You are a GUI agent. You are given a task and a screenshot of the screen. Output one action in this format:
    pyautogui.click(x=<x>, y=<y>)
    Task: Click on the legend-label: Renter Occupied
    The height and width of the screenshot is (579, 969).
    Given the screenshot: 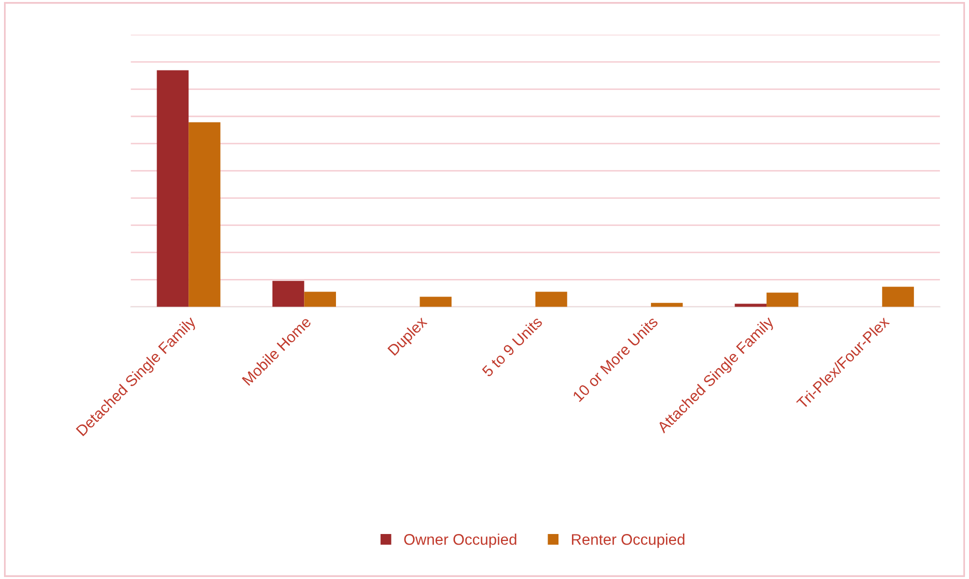 What is the action you would take?
    pyautogui.click(x=628, y=541)
    